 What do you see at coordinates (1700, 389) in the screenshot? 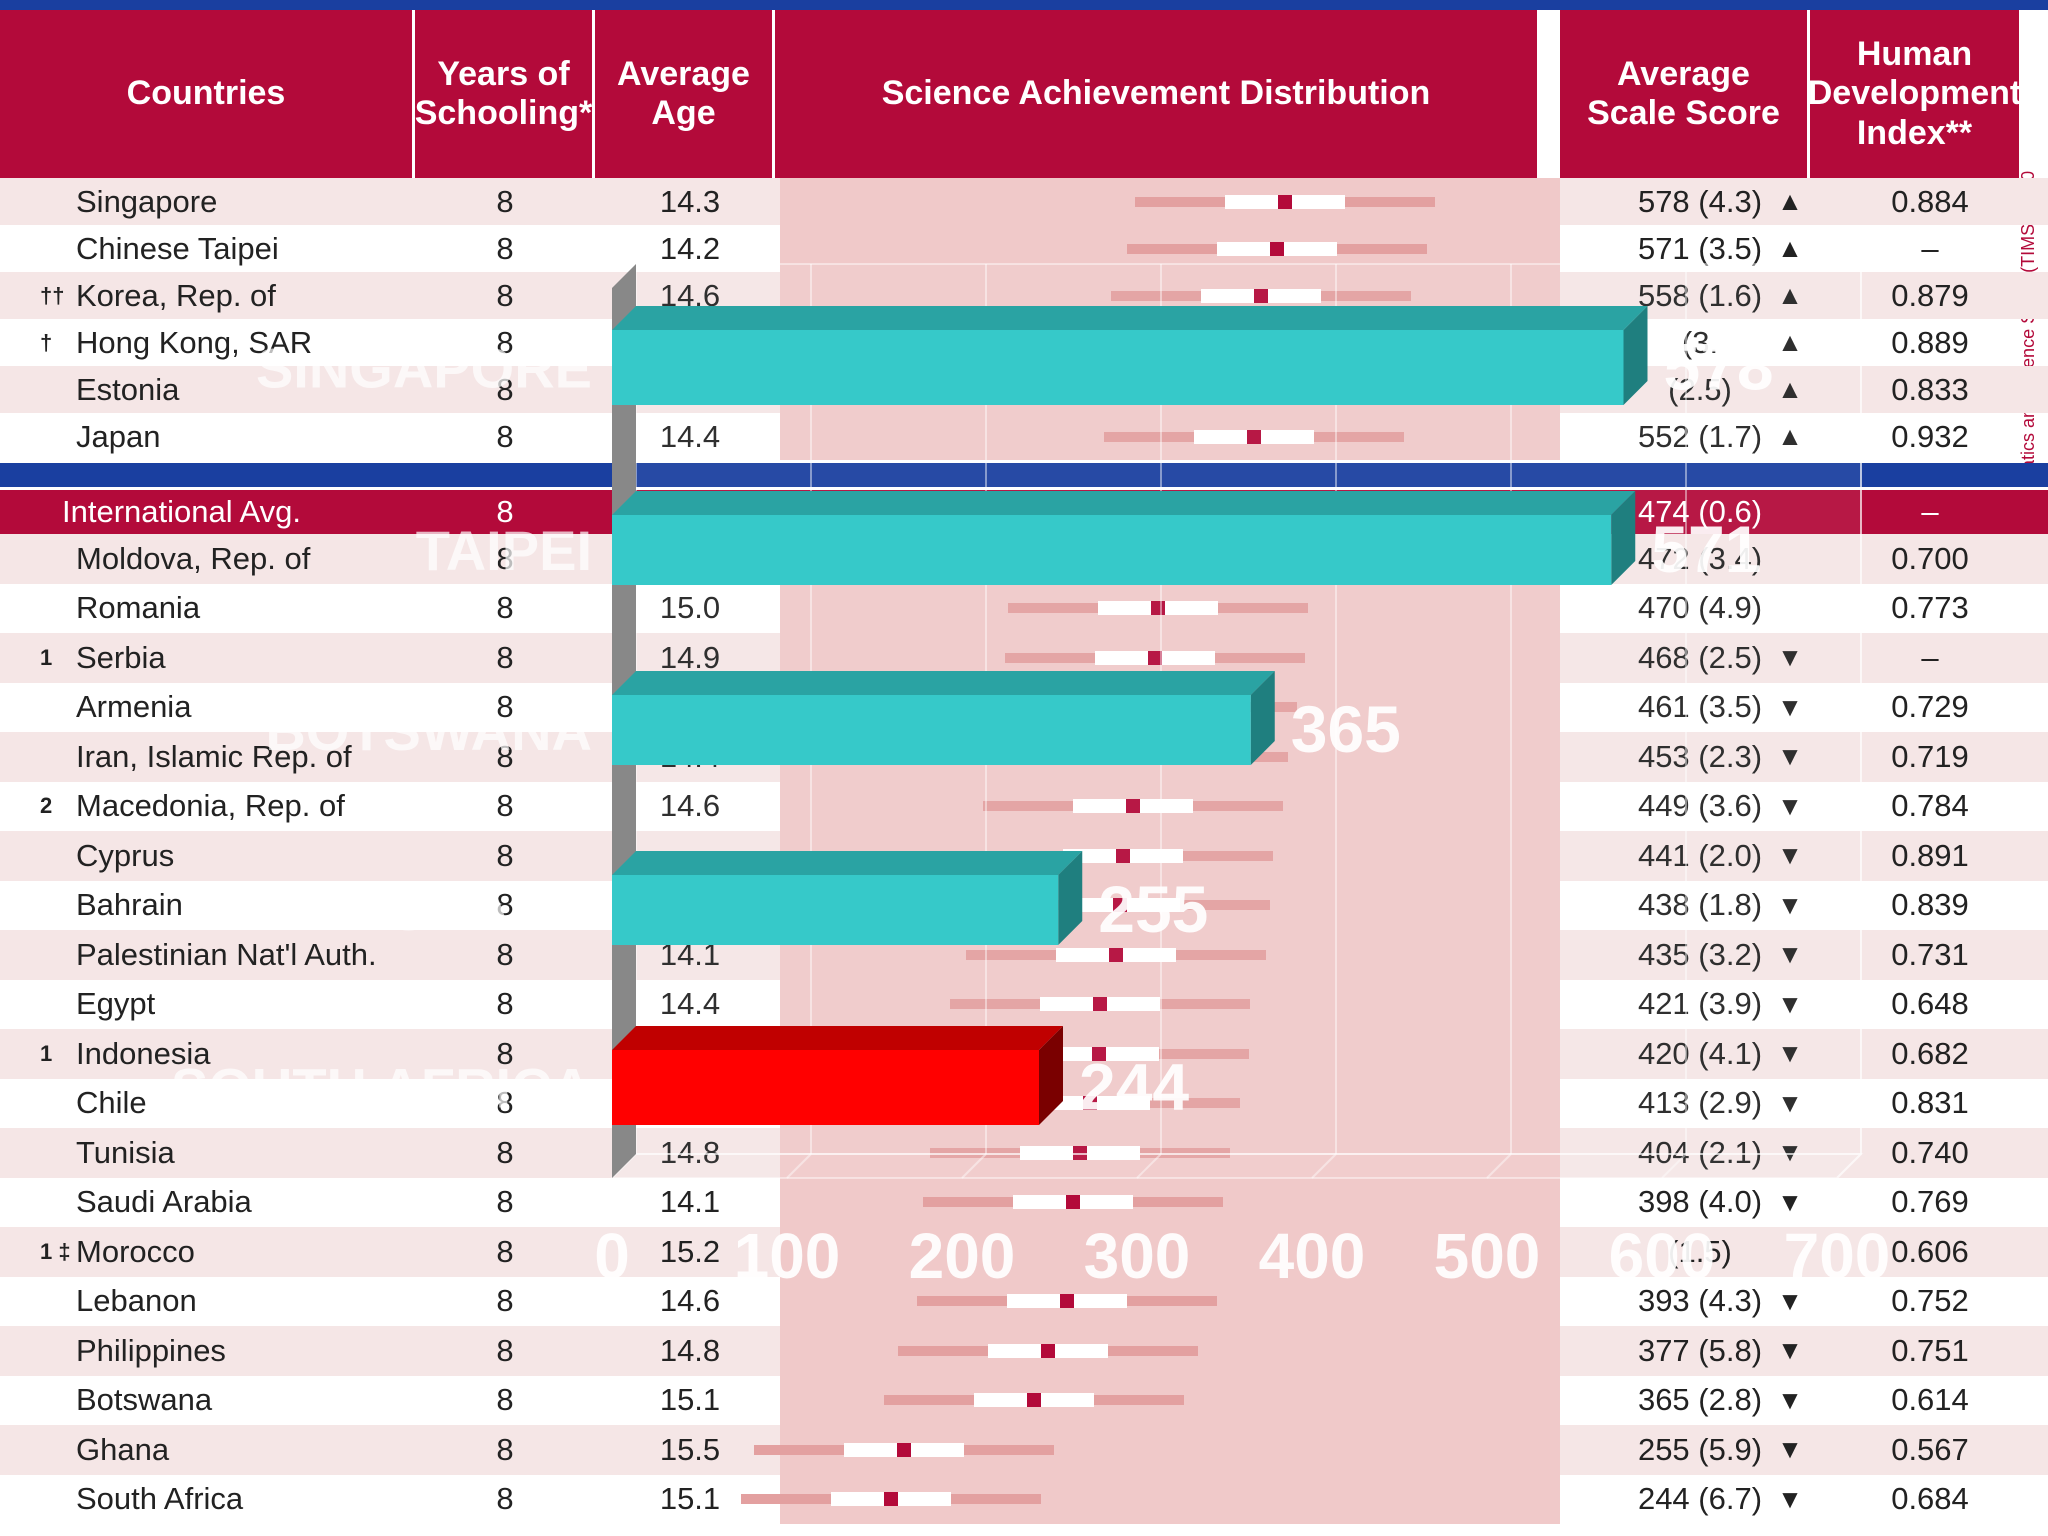
I see `average-scale-score: (2.5)` at bounding box center [1700, 389].